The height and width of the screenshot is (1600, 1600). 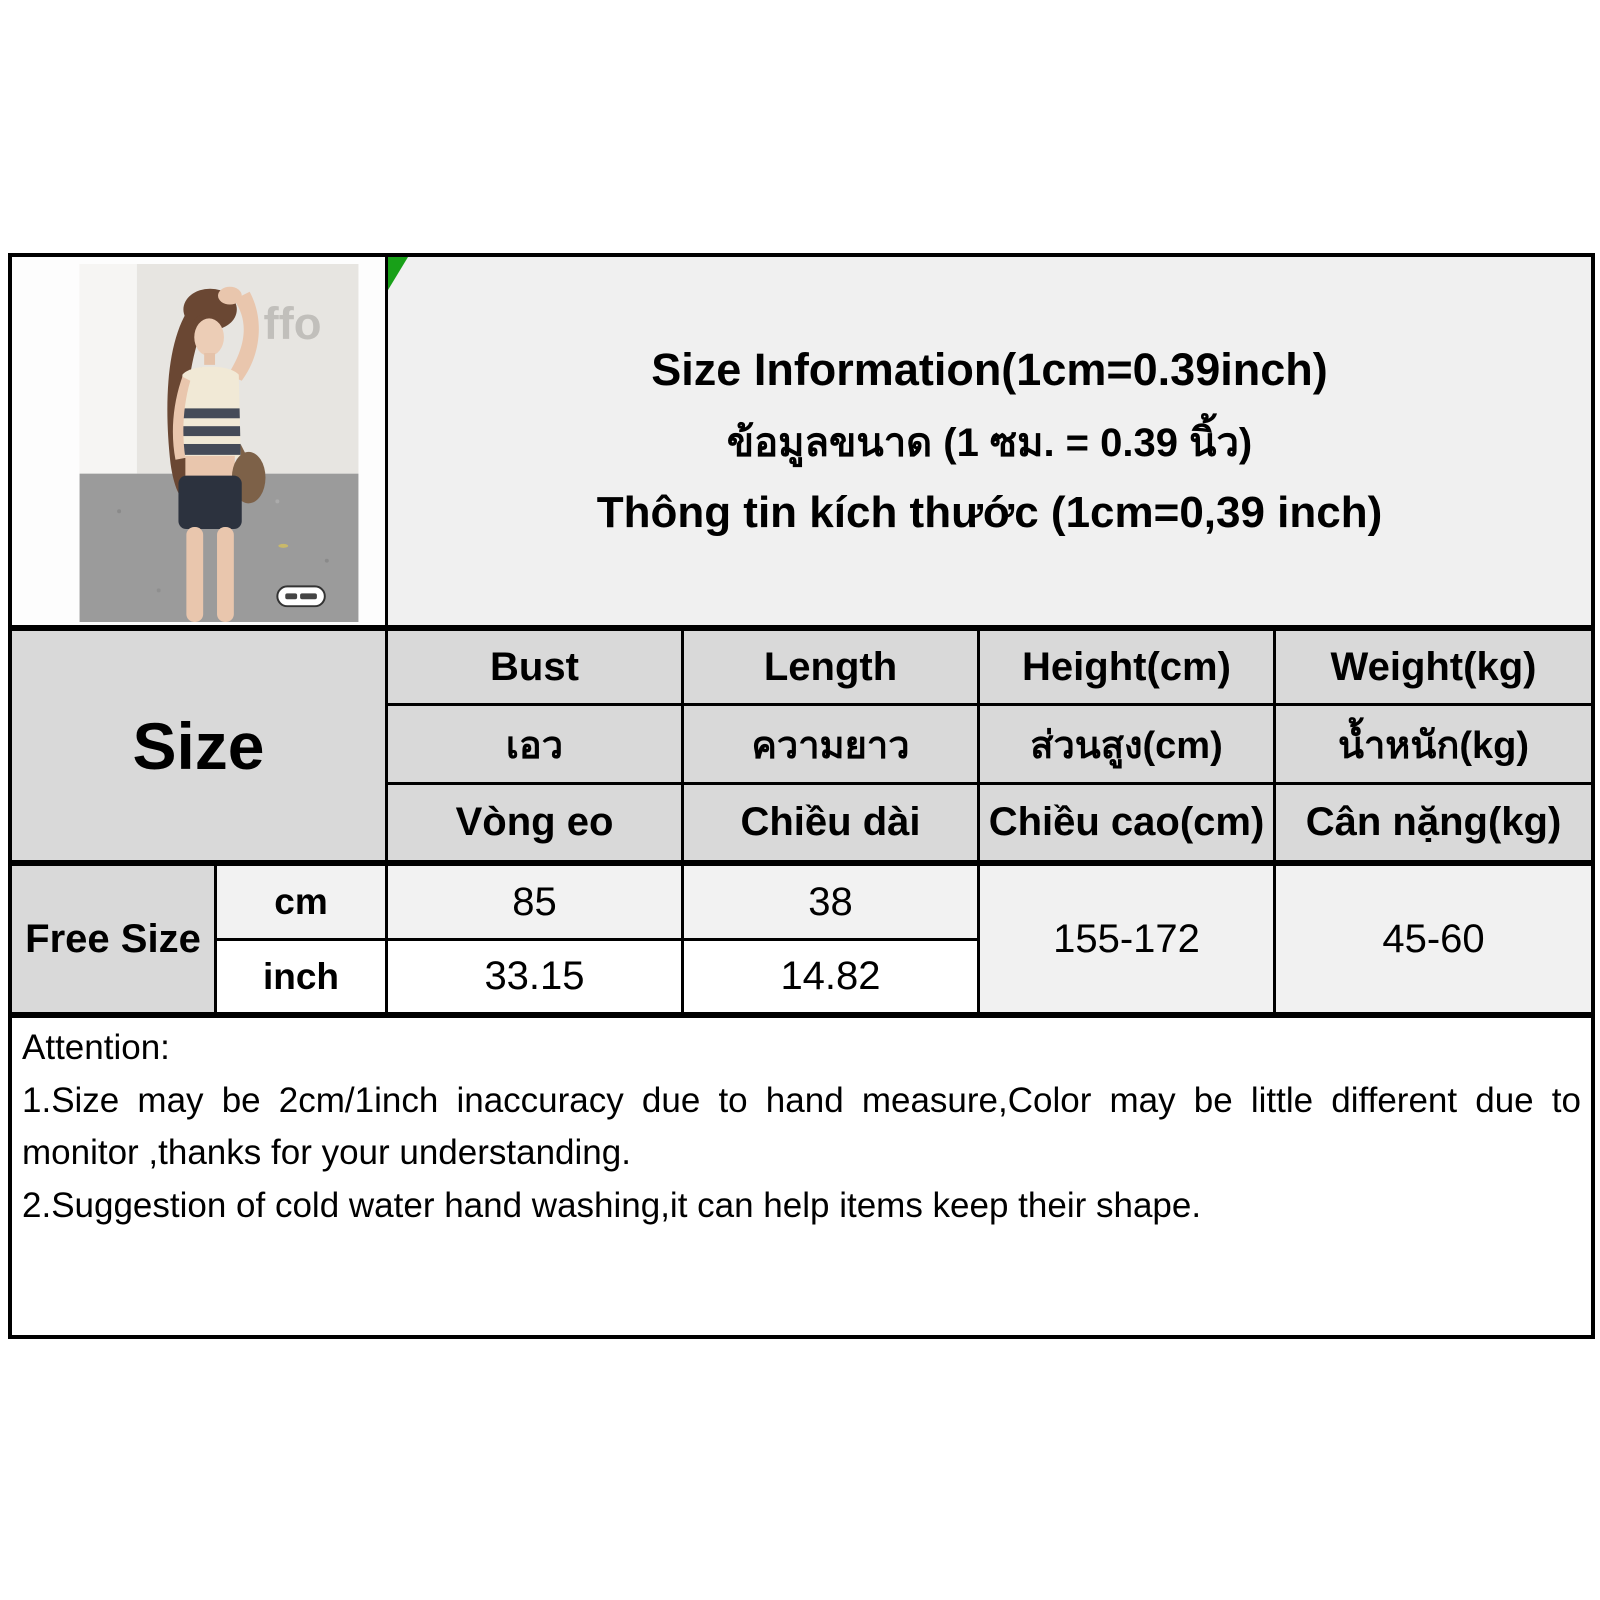 What do you see at coordinates (96, 1047) in the screenshot?
I see `attention-heading: Attention:` at bounding box center [96, 1047].